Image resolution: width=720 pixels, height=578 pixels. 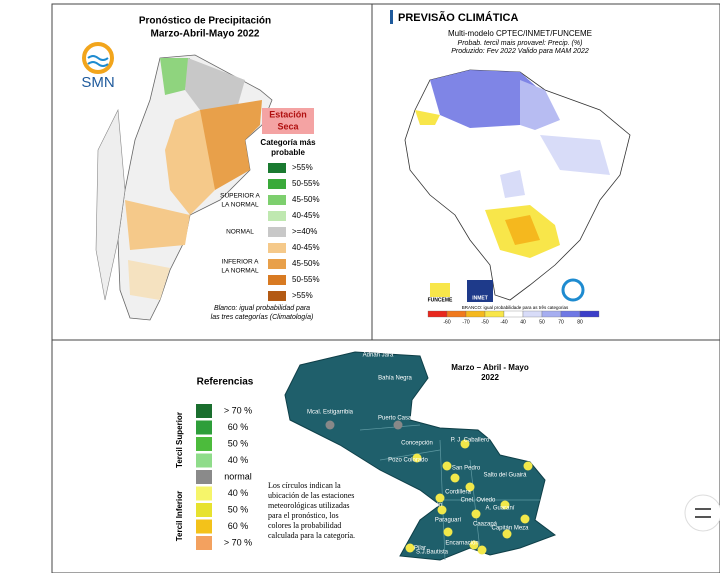 I want to click on map-title: PREVISÃO CLIMÁTICA, so click(x=458, y=17).